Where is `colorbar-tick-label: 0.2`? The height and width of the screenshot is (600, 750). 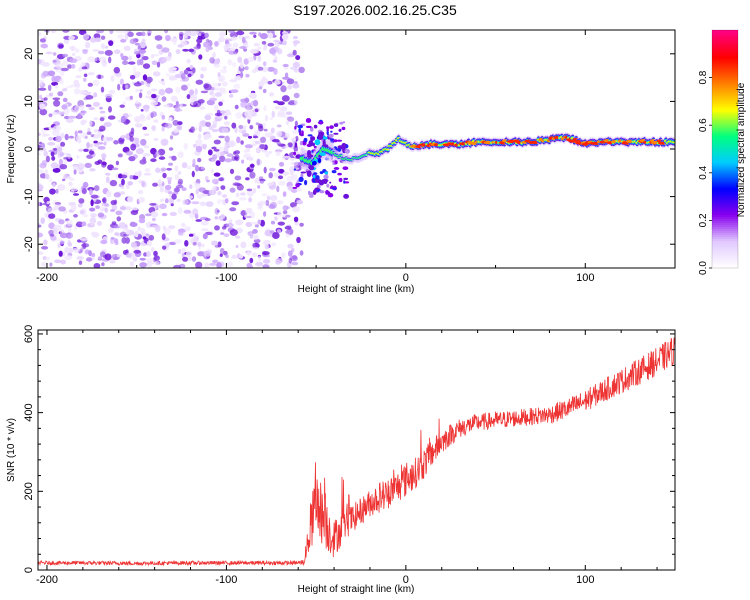
colorbar-tick-label: 0.2 is located at coordinates (703, 220).